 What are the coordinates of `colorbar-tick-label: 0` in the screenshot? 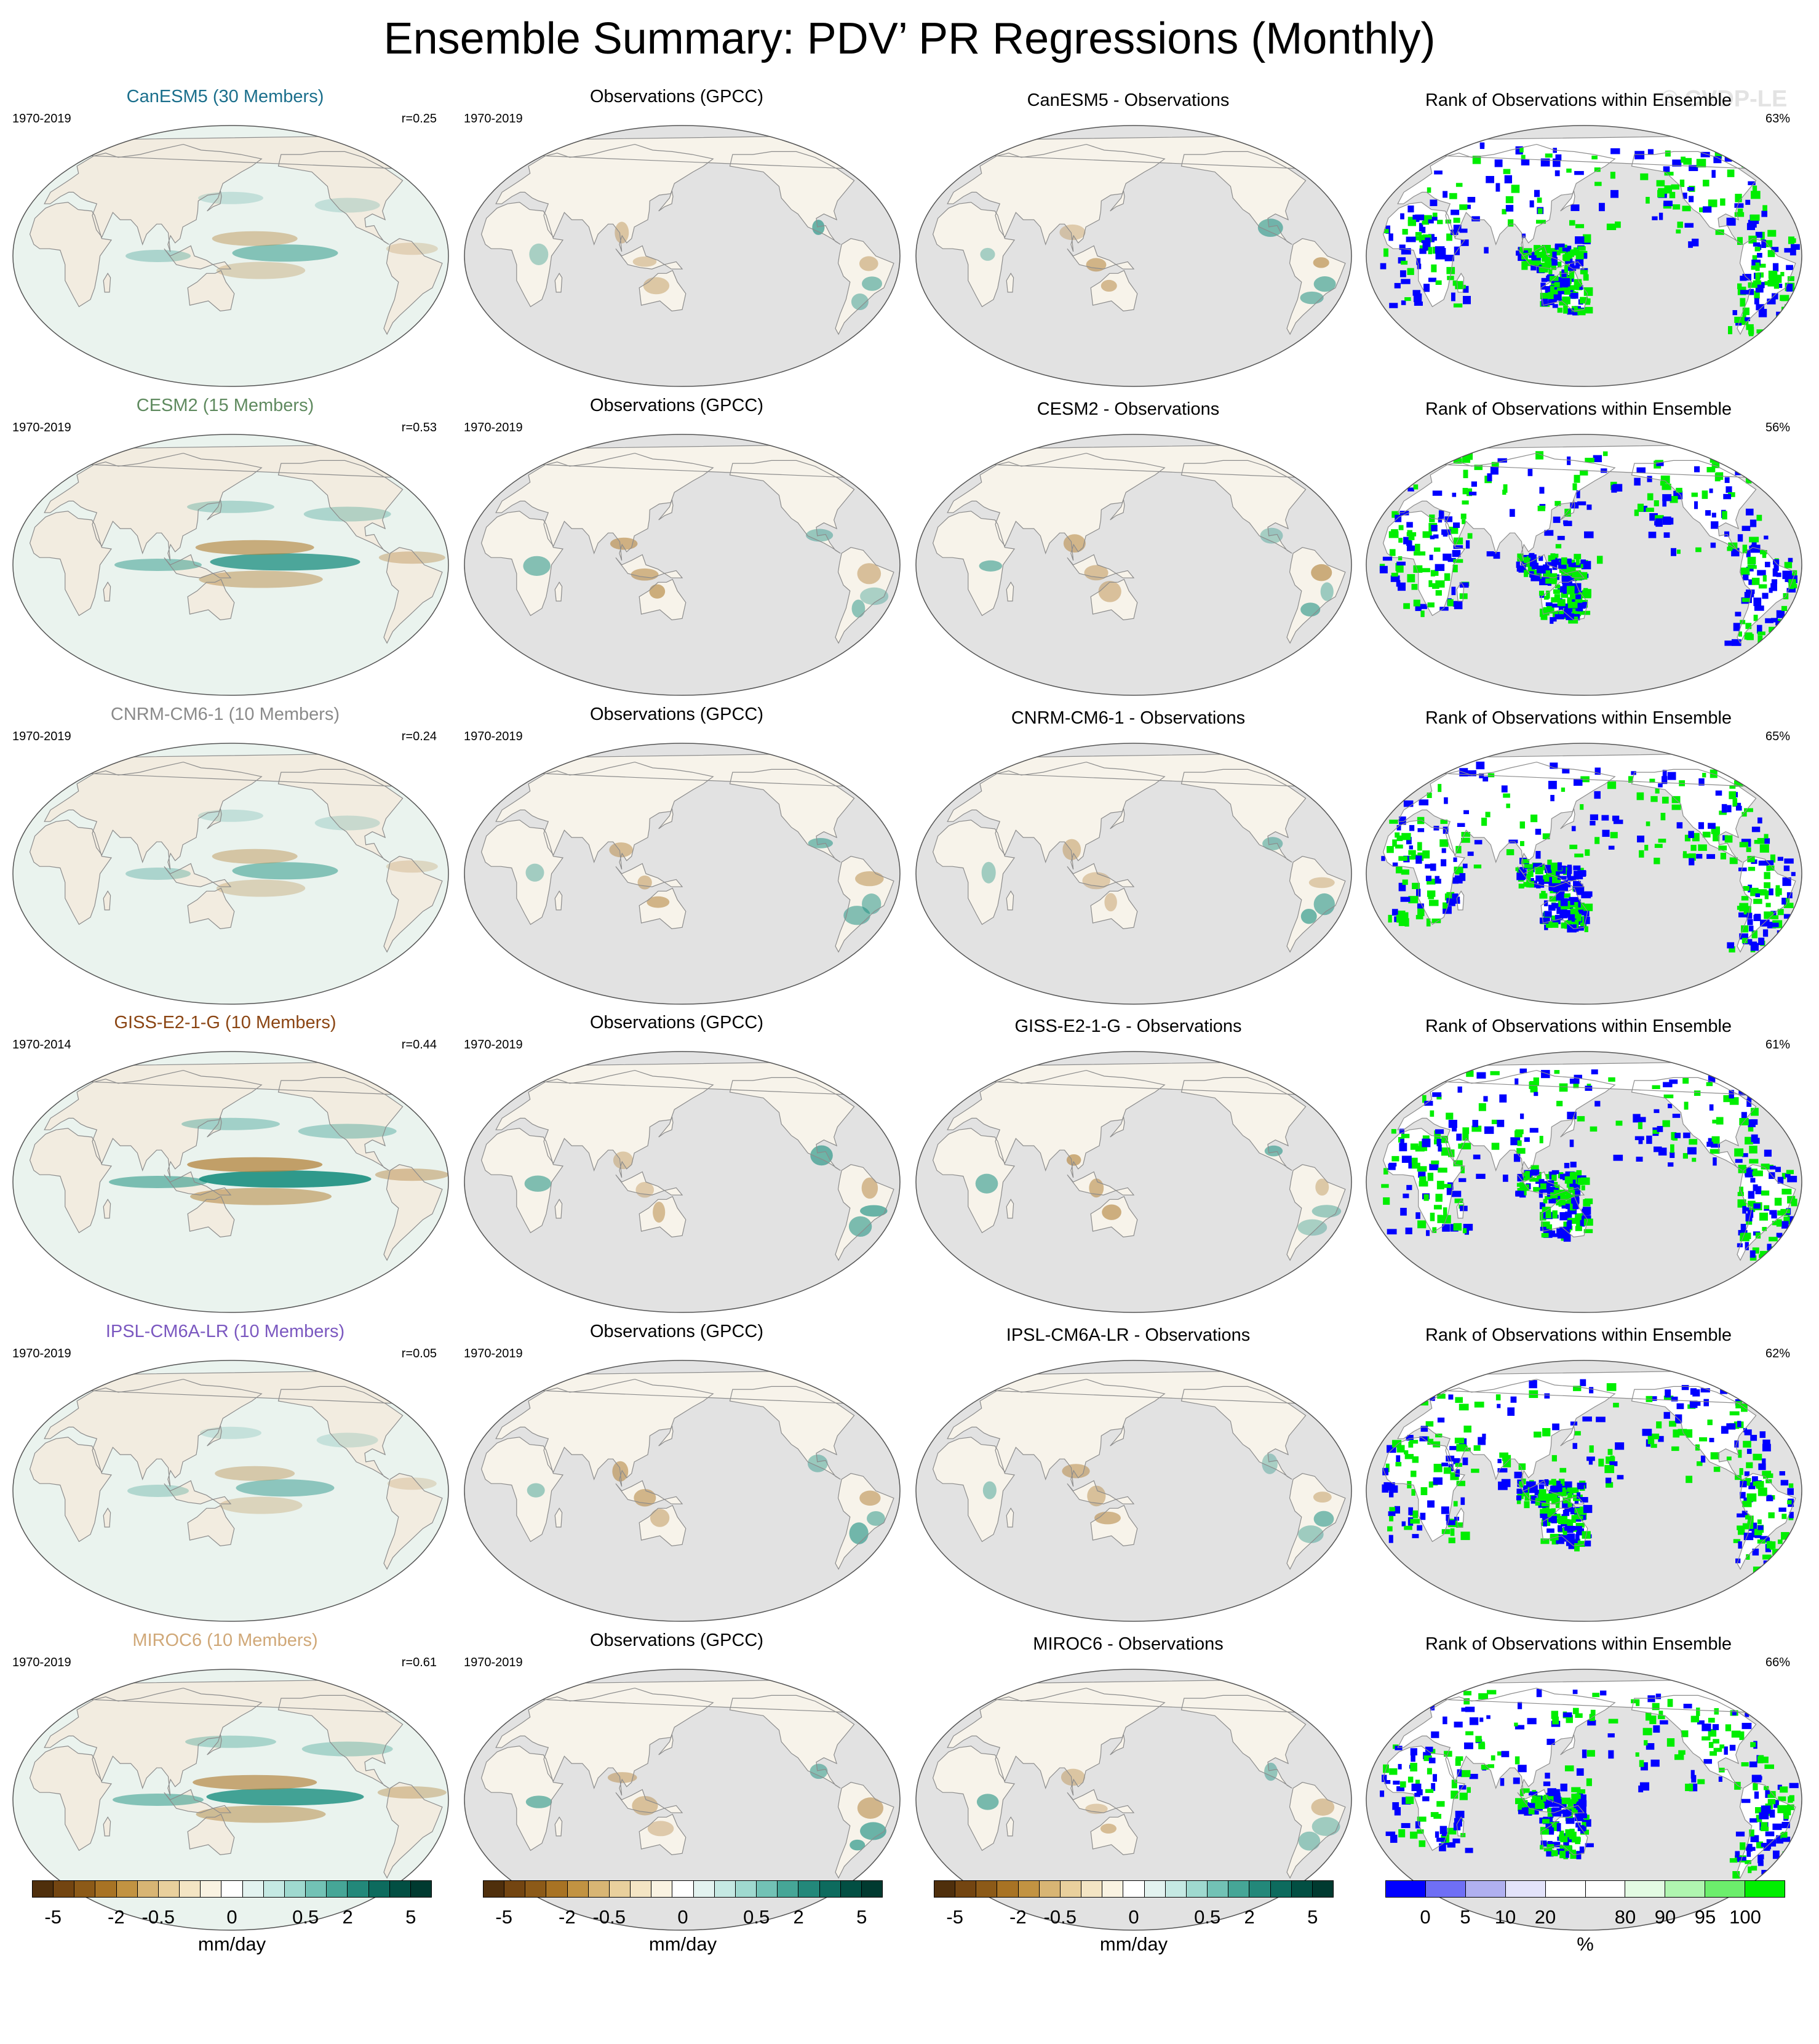 It's located at (1425, 1917).